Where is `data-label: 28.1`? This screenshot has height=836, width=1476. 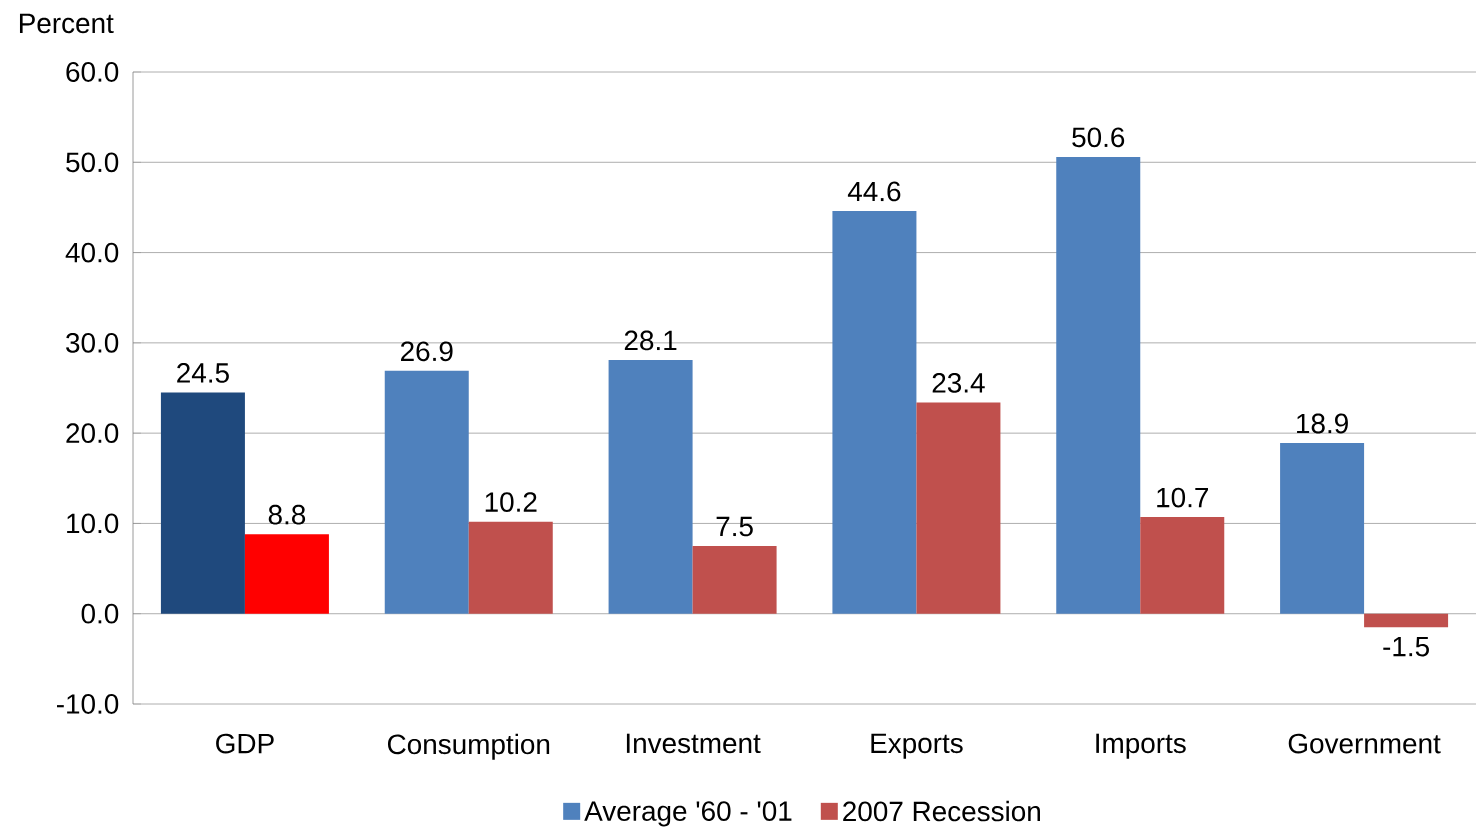
data-label: 28.1 is located at coordinates (650, 340).